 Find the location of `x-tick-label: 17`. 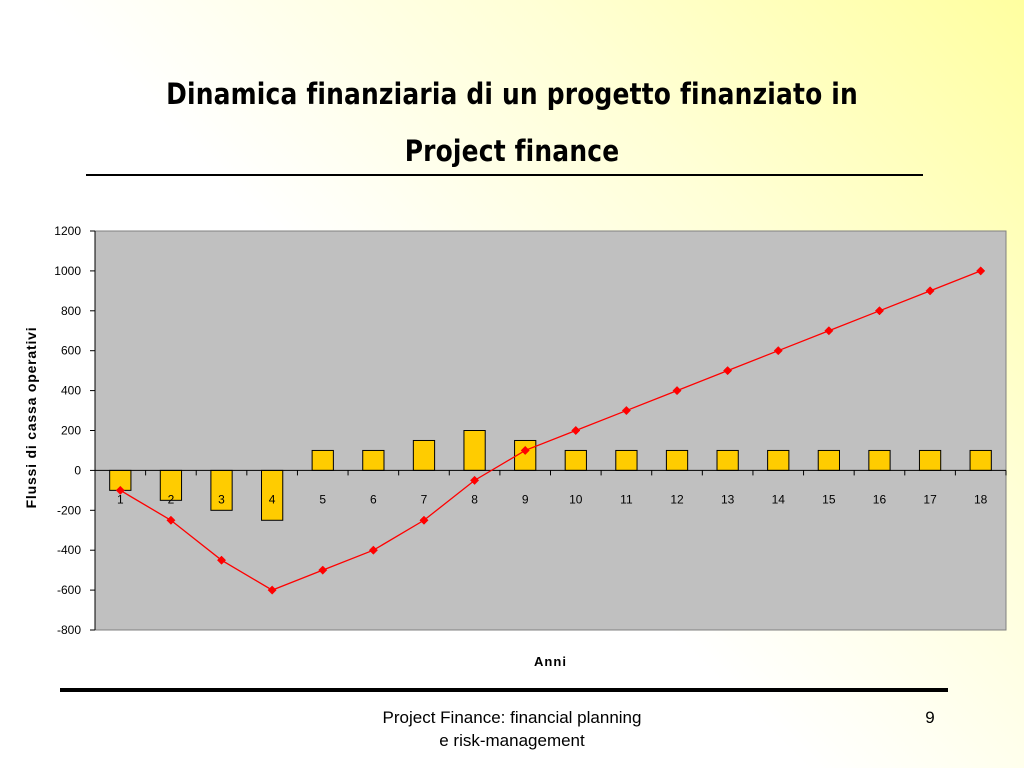

x-tick-label: 17 is located at coordinates (930, 499).